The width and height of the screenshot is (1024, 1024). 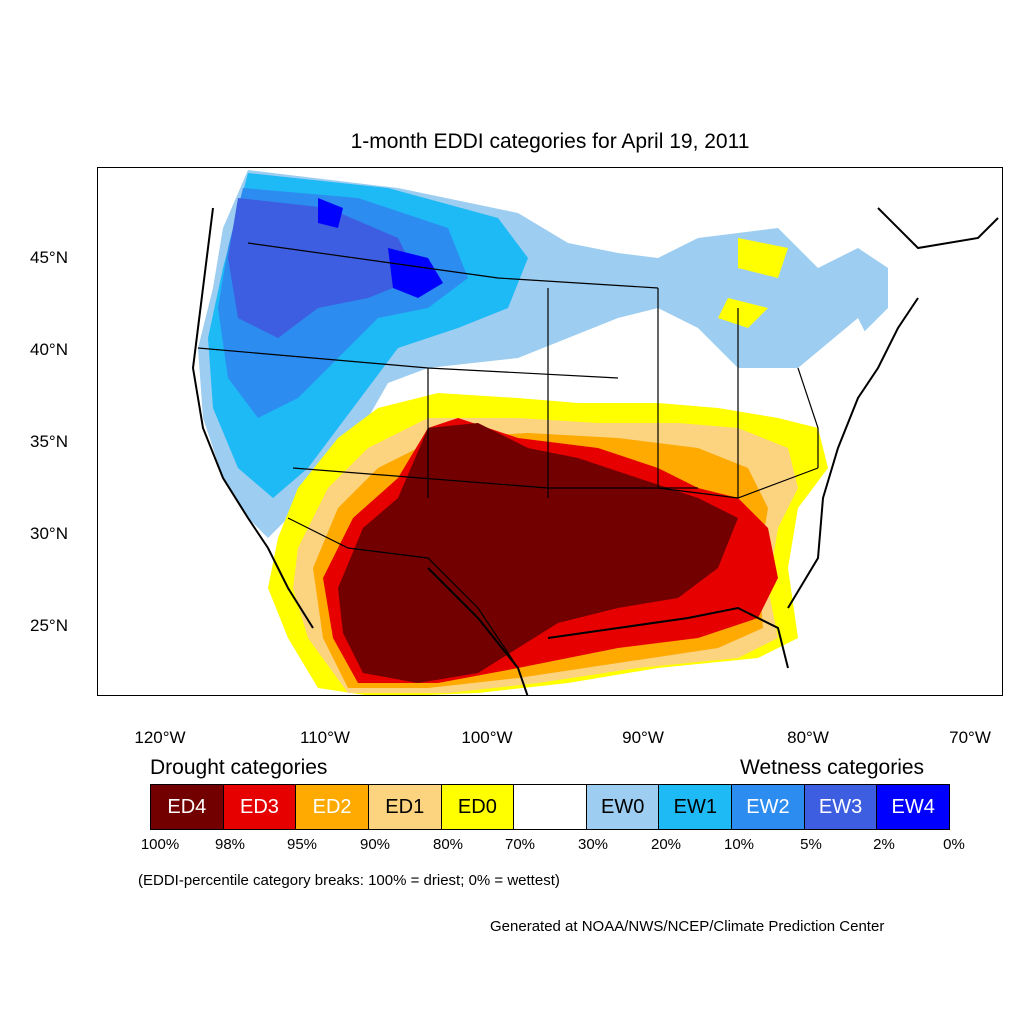 I want to click on legend-ew0: EW0, so click(x=623, y=807).